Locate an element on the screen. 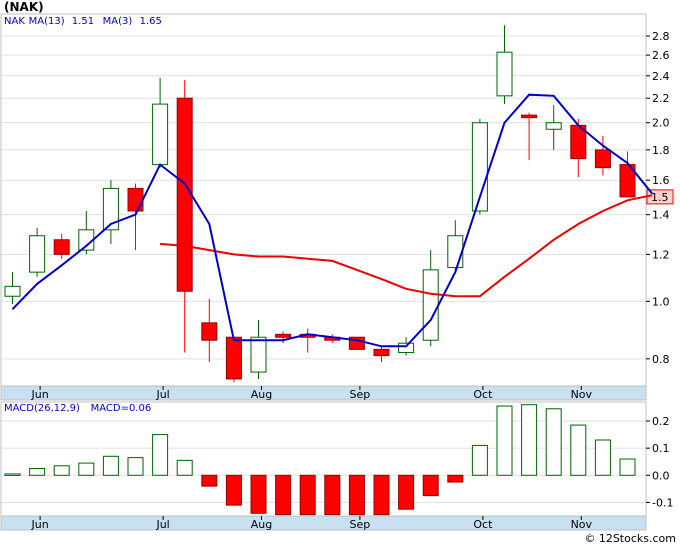  last-price-label: 1.5 is located at coordinates (660, 197).